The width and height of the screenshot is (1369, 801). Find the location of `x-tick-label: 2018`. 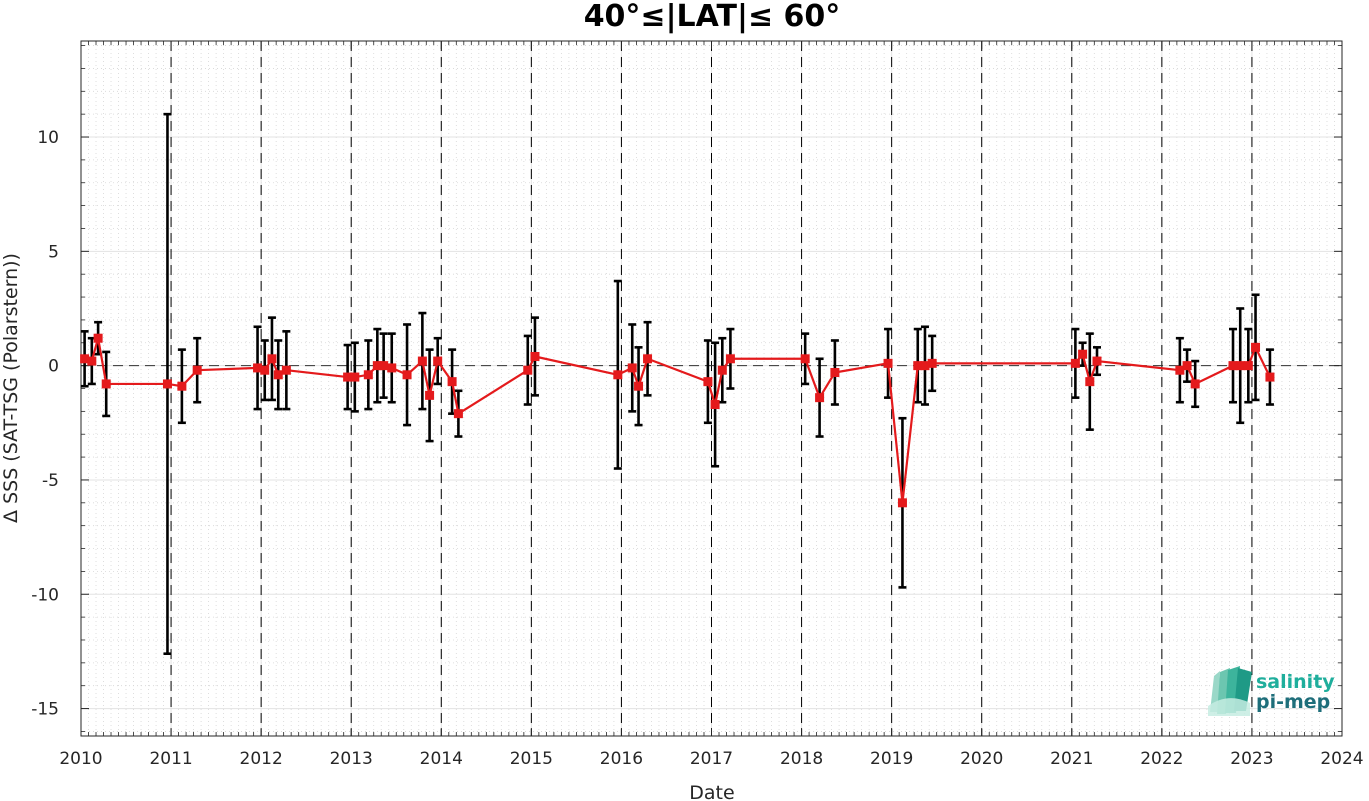

x-tick-label: 2018 is located at coordinates (801, 759).